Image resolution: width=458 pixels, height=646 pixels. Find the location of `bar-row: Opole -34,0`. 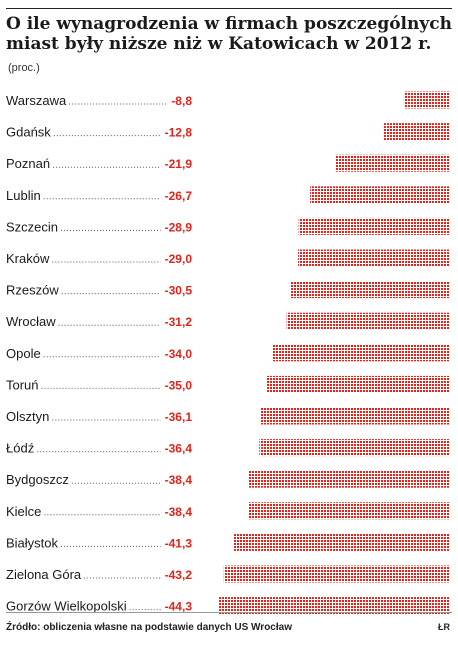

bar-row: Opole -34,0 is located at coordinates (228, 353).